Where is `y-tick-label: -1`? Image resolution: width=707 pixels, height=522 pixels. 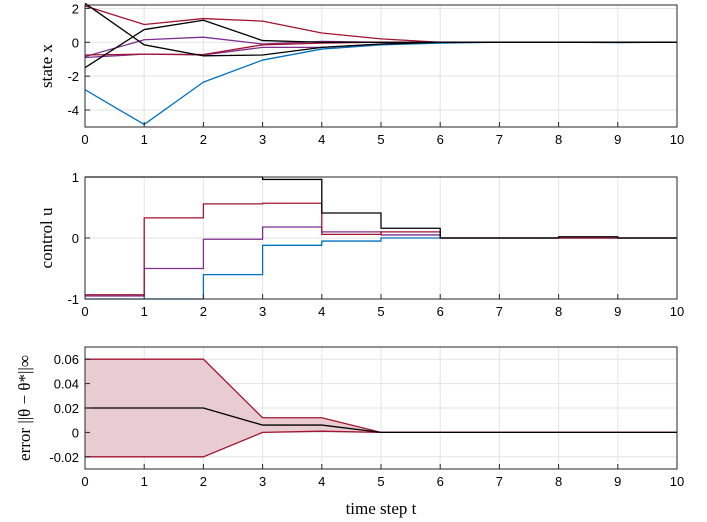
y-tick-label: -1 is located at coordinates (73, 299).